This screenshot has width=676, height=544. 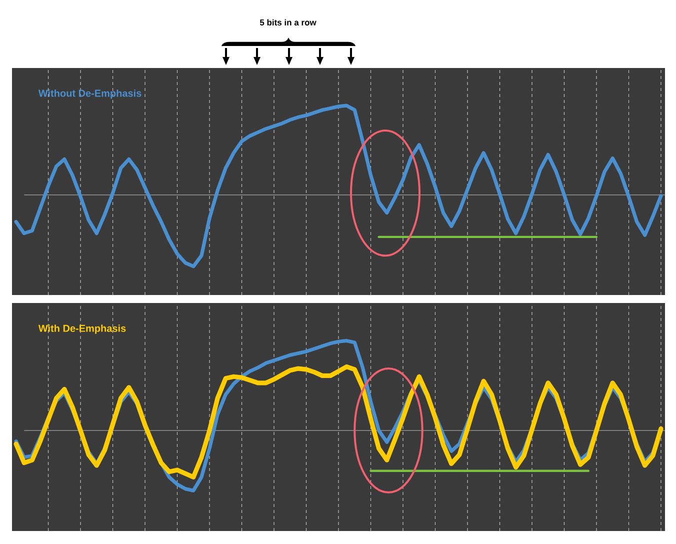 What do you see at coordinates (288, 22) in the screenshot?
I see `text: 5 bits in a row` at bounding box center [288, 22].